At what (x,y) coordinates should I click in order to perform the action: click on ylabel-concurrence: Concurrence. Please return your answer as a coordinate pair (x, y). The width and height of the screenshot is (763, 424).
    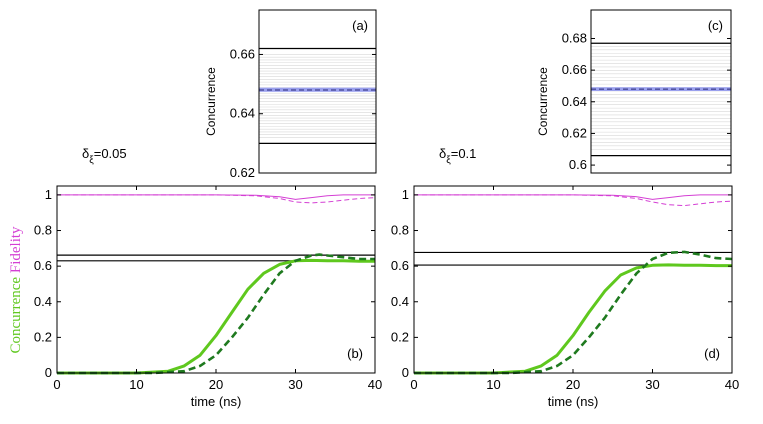
    Looking at the image, I should click on (16, 315).